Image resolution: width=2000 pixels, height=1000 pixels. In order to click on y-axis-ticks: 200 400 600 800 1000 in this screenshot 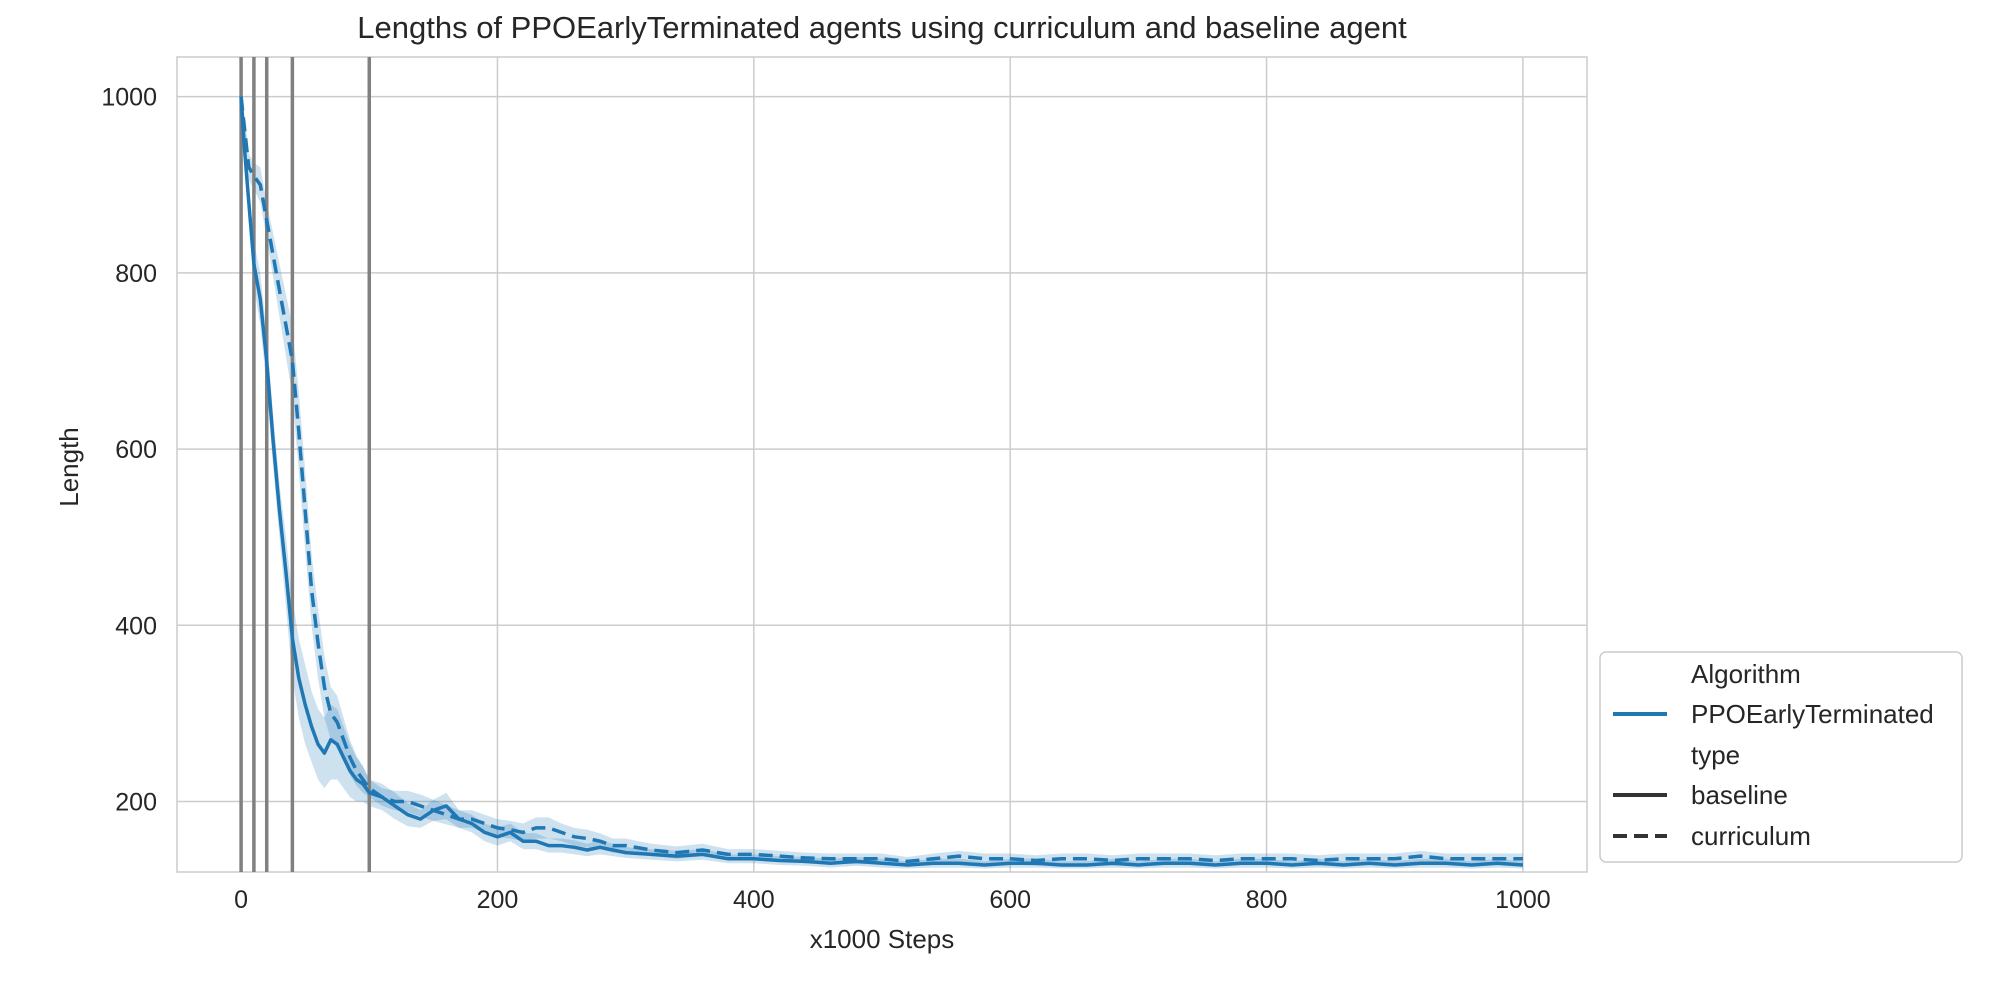, I will do `click(129, 450)`.